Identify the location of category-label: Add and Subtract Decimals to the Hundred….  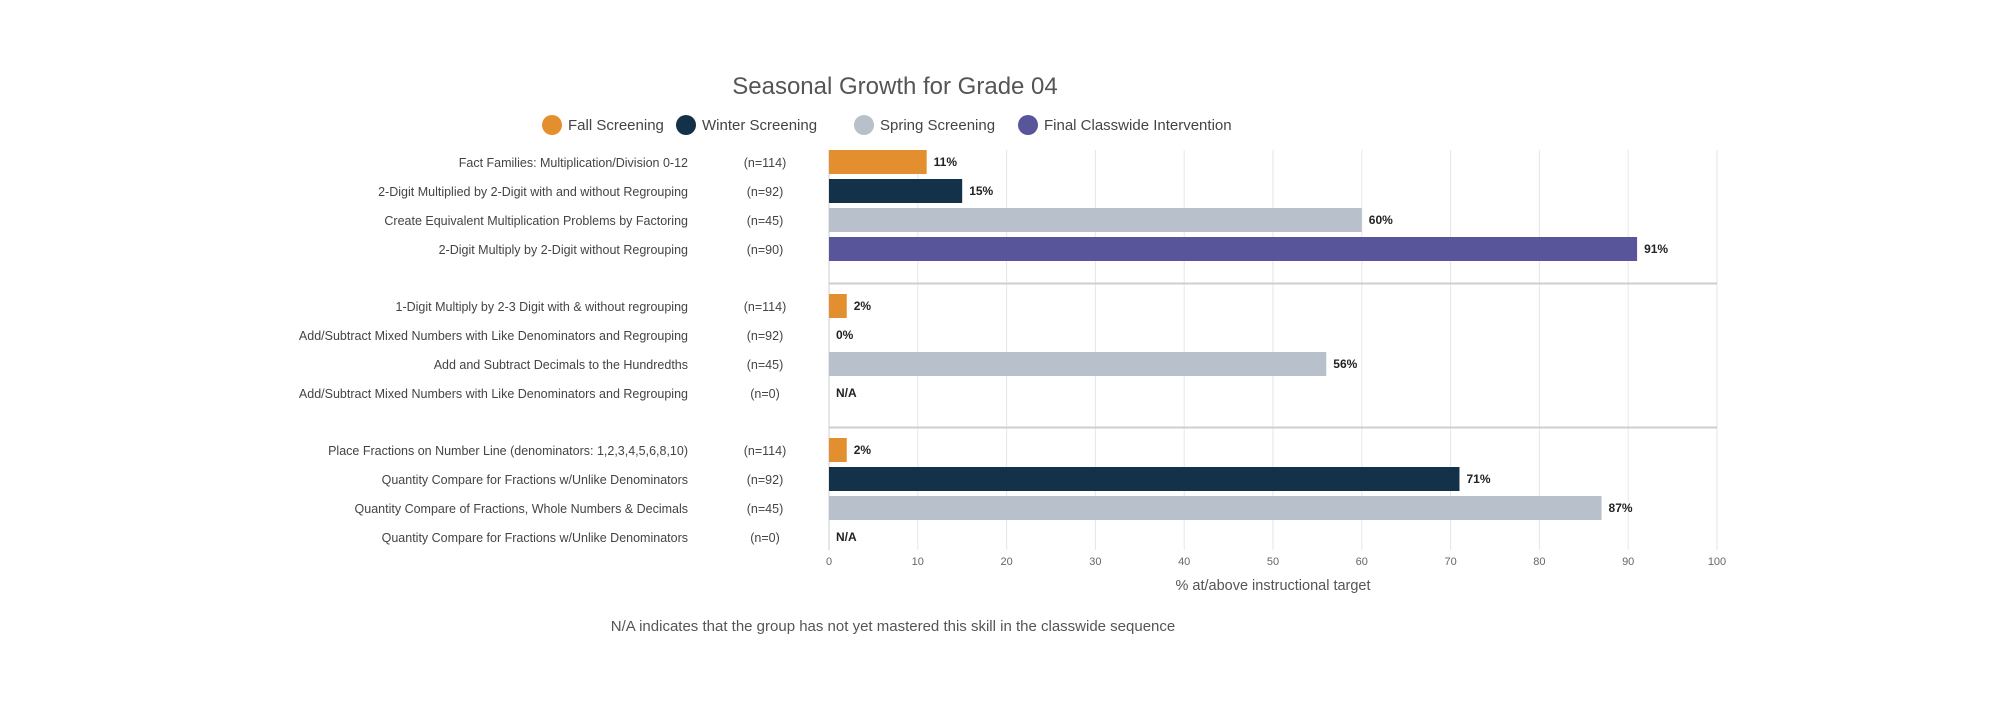
(561, 365).